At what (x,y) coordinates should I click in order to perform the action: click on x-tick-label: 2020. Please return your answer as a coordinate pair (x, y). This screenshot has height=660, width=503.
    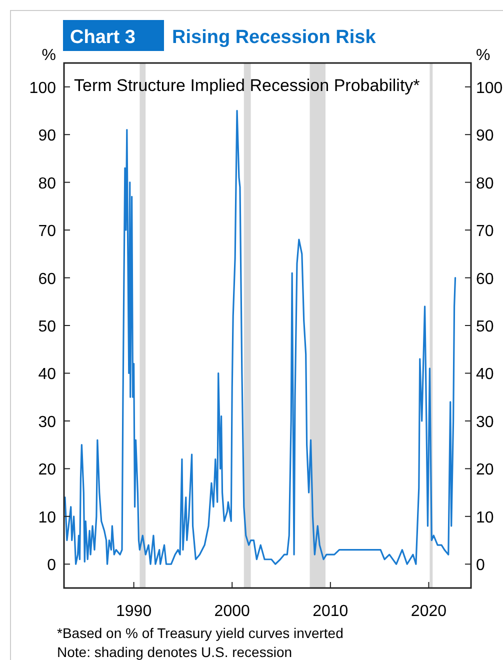
    Looking at the image, I should click on (428, 611).